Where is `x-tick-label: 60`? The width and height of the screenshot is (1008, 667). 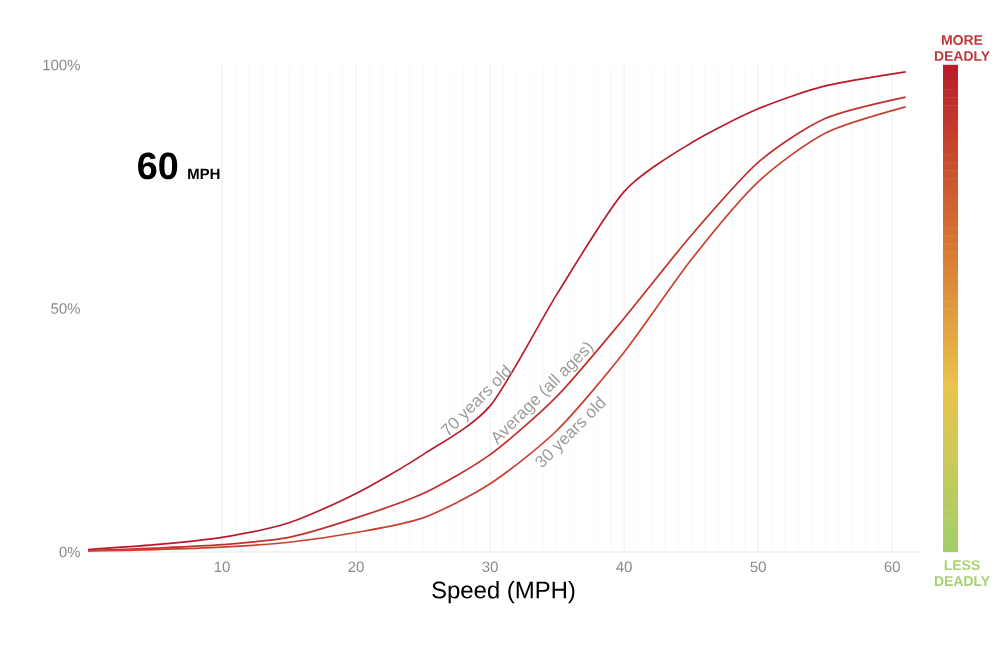
x-tick-label: 60 is located at coordinates (892, 567).